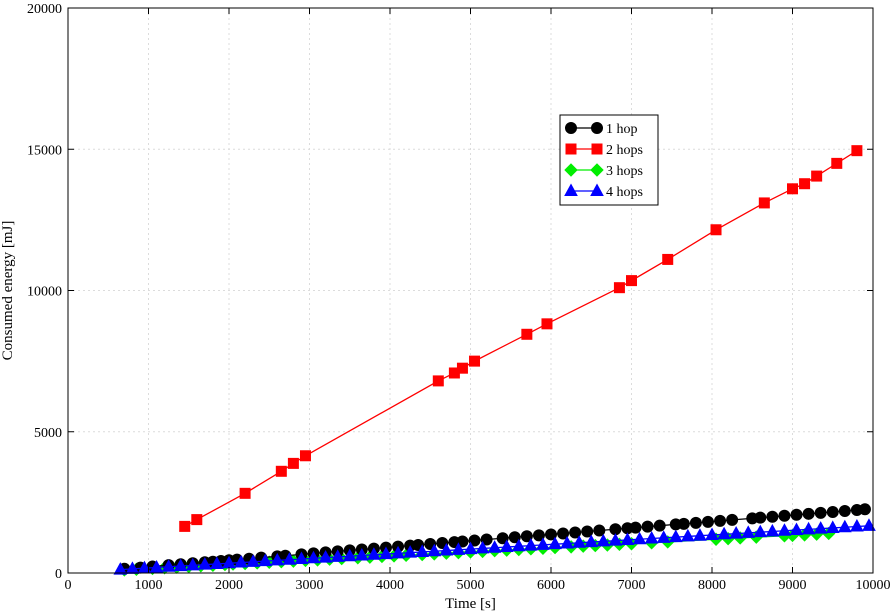 The image size is (896, 611). Describe the element at coordinates (622, 129) in the screenshot. I see `legend-label: 1 hop` at that location.